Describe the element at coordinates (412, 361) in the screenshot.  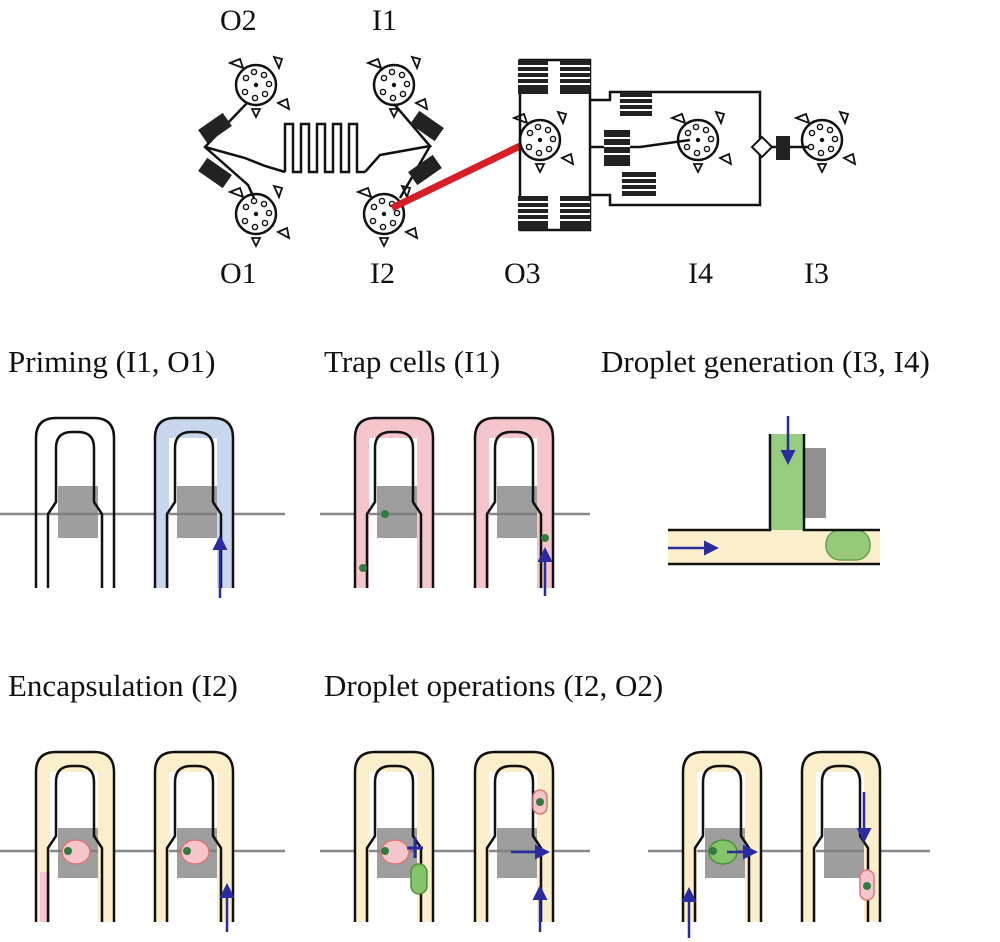
I see `panel-title-trap-cells: Trap cells (I1)` at that location.